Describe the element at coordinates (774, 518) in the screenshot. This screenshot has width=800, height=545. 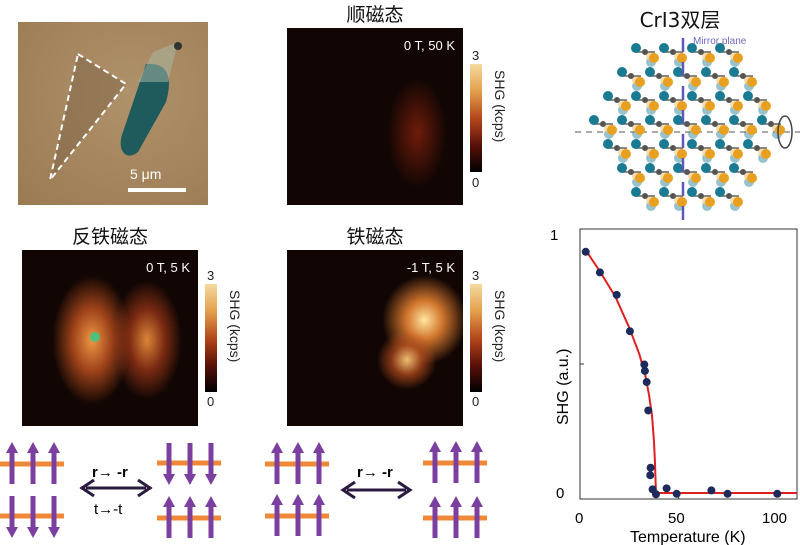
I see `xtick-100: 100` at that location.